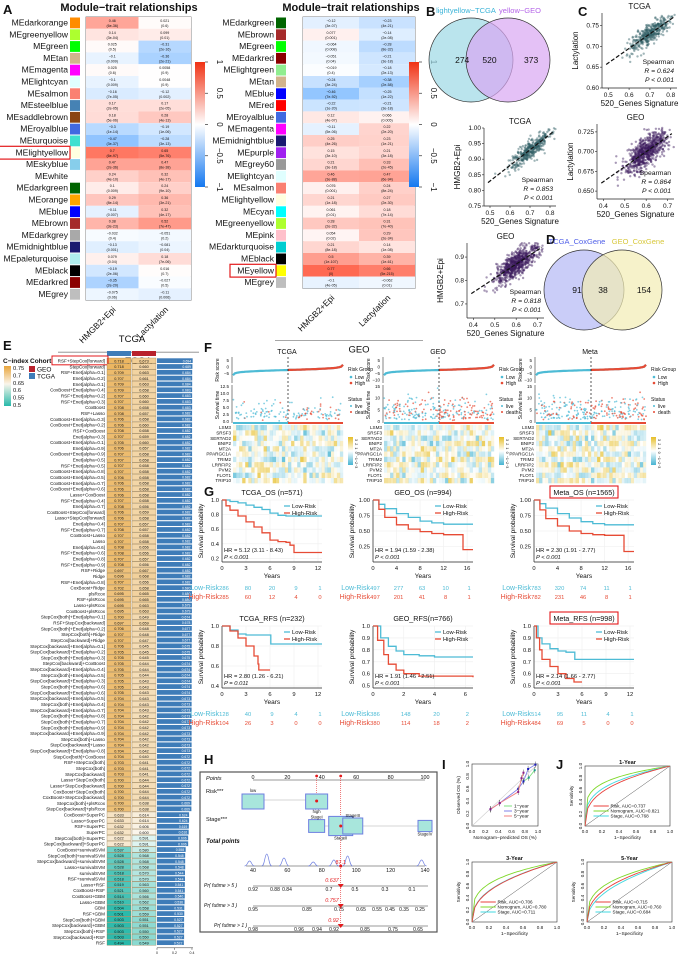 The height and width of the screenshot is (966, 685). I want to click on heatmap-row: MEgreenyellow 0.28(2e-32)0.31(7e-40), so click(315, 223).